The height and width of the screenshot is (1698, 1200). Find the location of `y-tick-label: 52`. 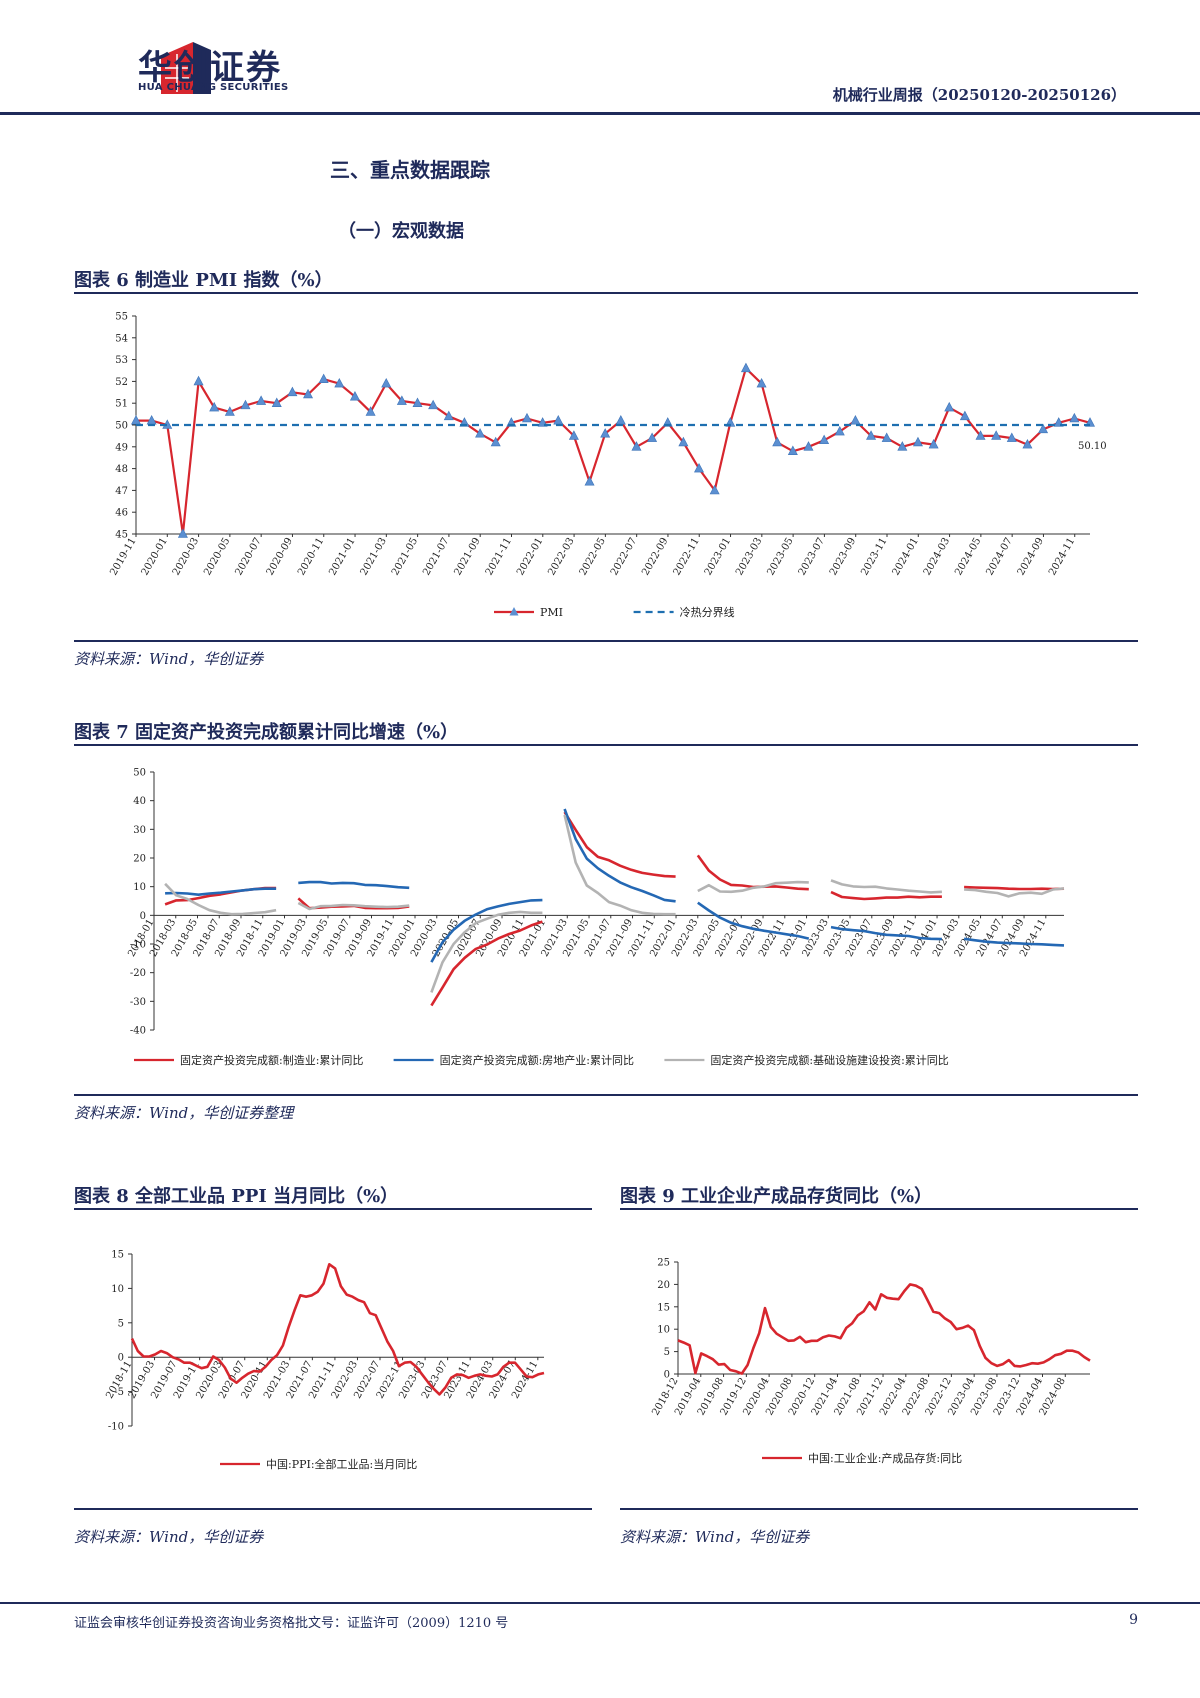

y-tick-label: 52 is located at coordinates (121, 382).